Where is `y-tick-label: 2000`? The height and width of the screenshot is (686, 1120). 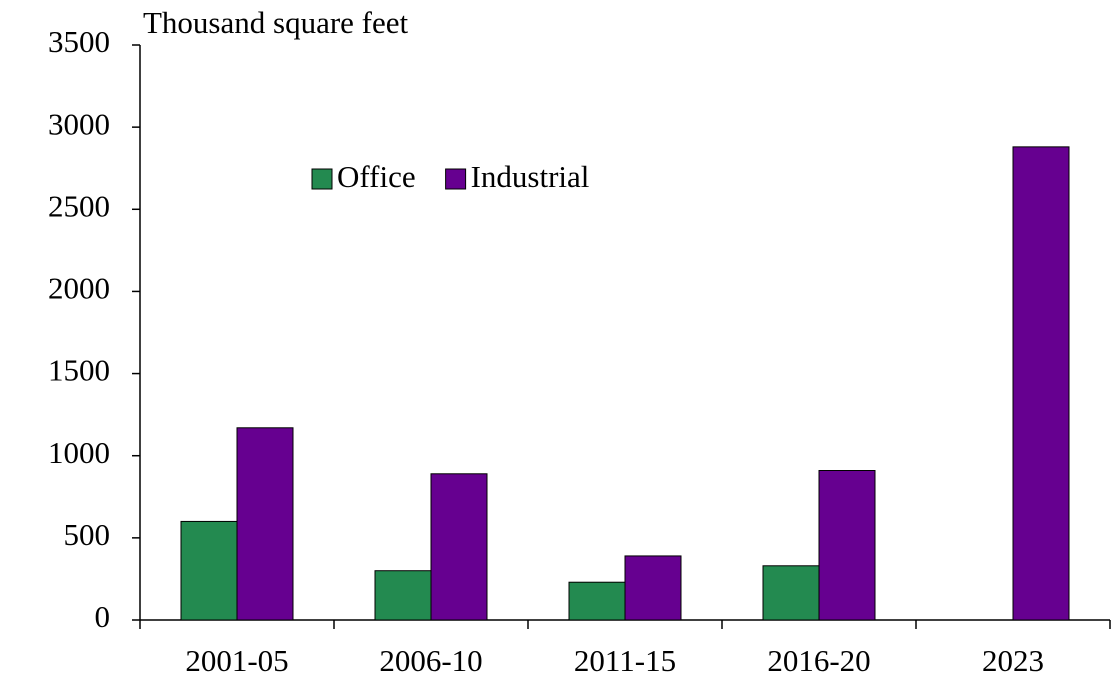 y-tick-label: 2000 is located at coordinates (79, 288).